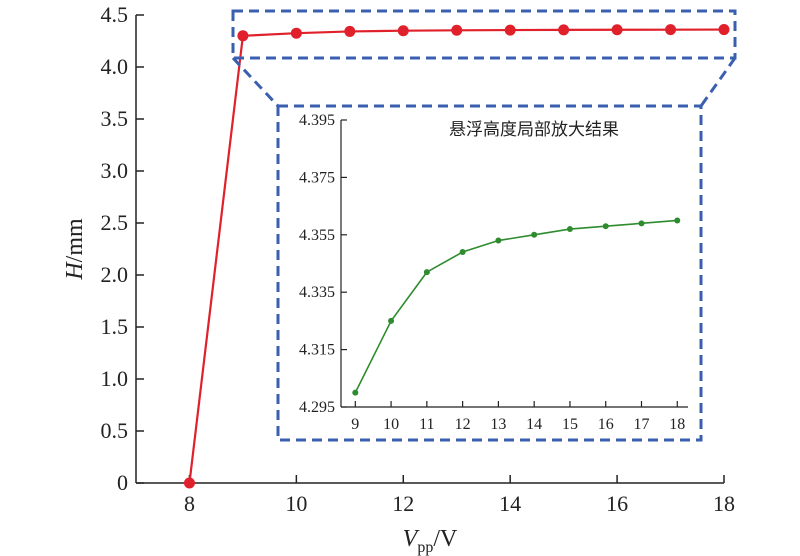 The height and width of the screenshot is (556, 800). What do you see at coordinates (425, 547) in the screenshot?
I see `x-title-sub: pp` at bounding box center [425, 547].